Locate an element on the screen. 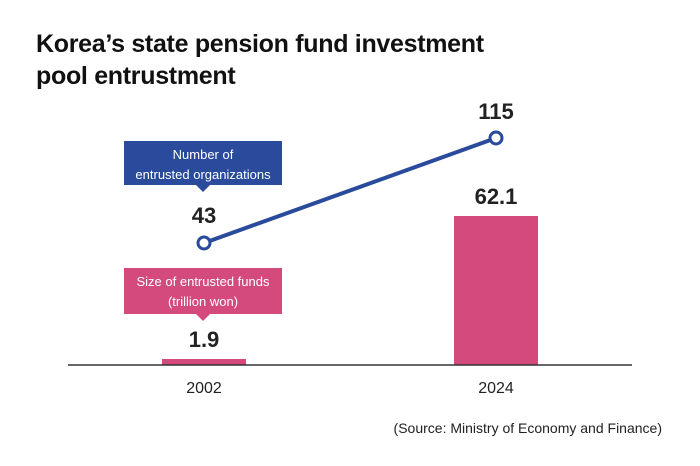  line-series-path is located at coordinates (350, 190).